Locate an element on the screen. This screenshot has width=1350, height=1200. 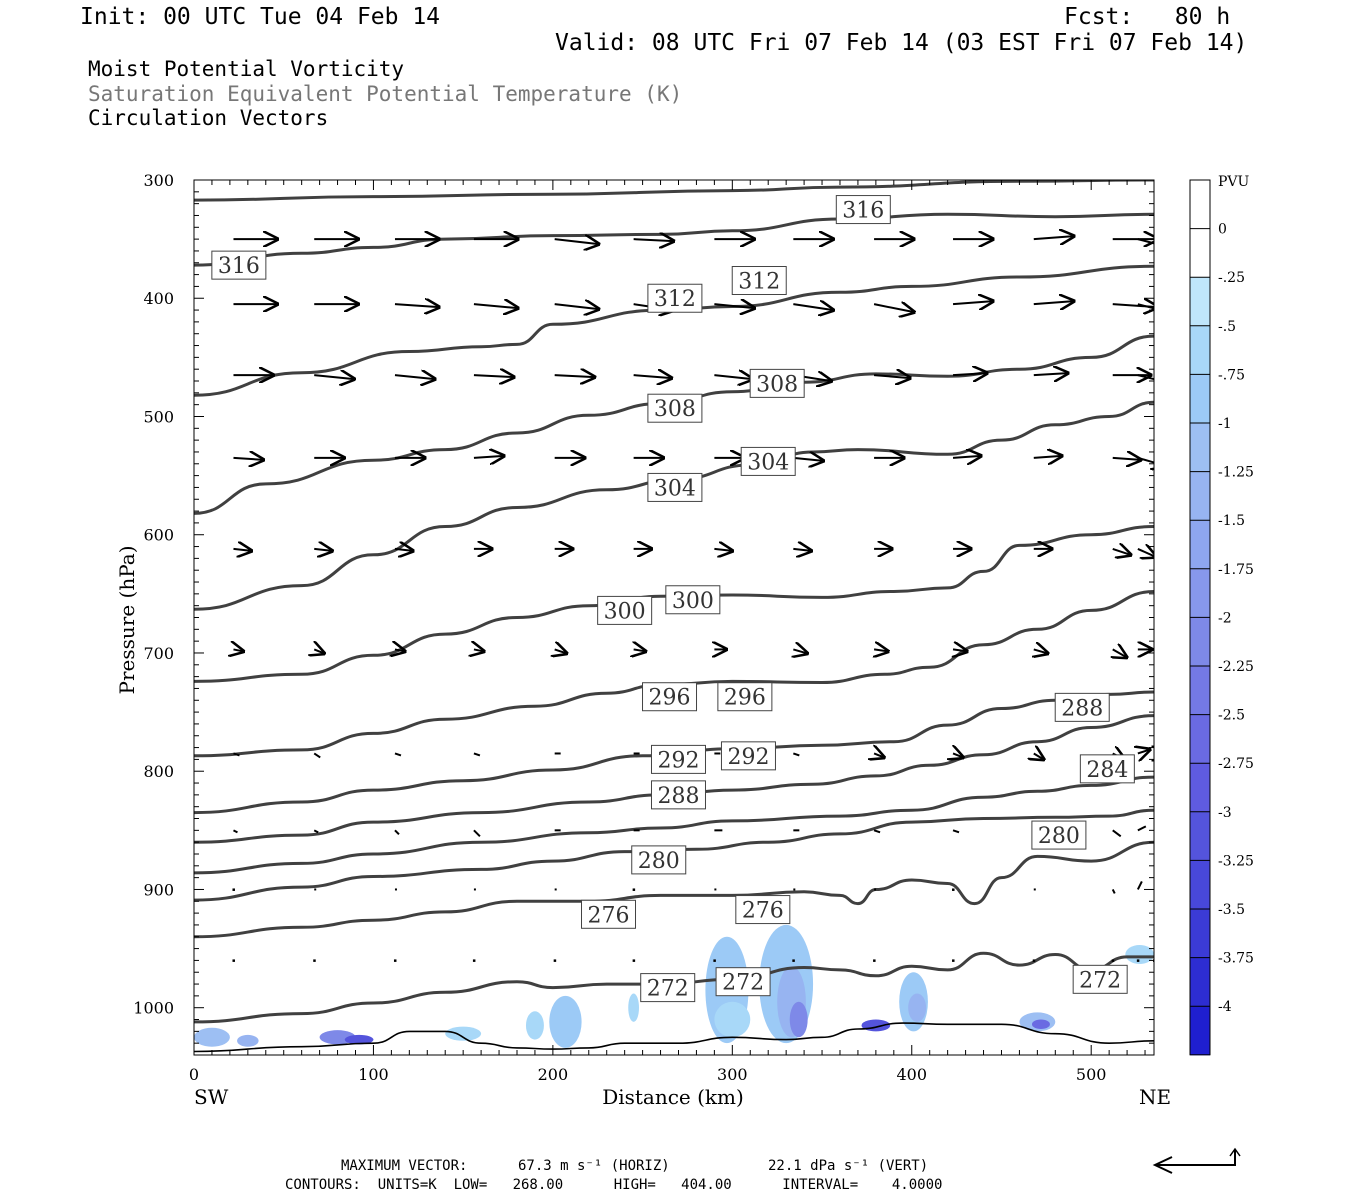
contour-label-312: 312 is located at coordinates (675, 298).